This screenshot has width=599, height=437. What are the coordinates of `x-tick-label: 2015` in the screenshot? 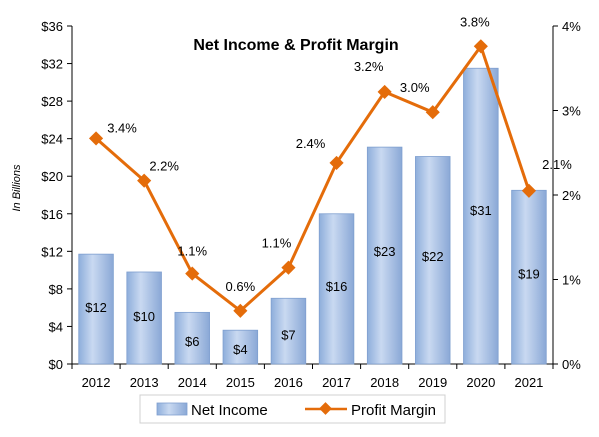 It's located at (240, 382).